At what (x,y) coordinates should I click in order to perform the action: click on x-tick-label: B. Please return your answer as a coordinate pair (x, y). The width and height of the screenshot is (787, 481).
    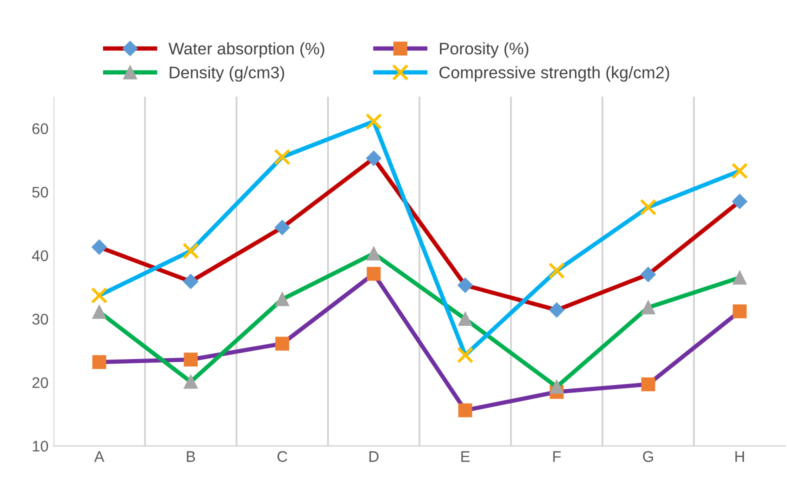
    Looking at the image, I should click on (191, 456).